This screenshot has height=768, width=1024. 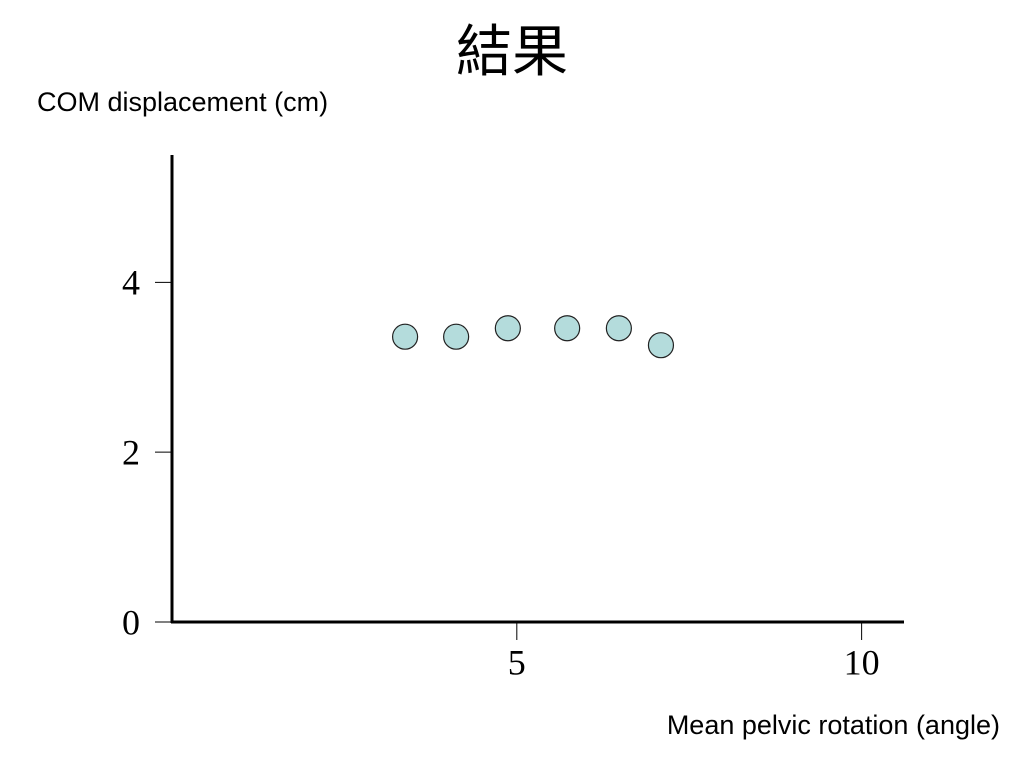 I want to click on x-tick-label: 10, so click(x=862, y=662).